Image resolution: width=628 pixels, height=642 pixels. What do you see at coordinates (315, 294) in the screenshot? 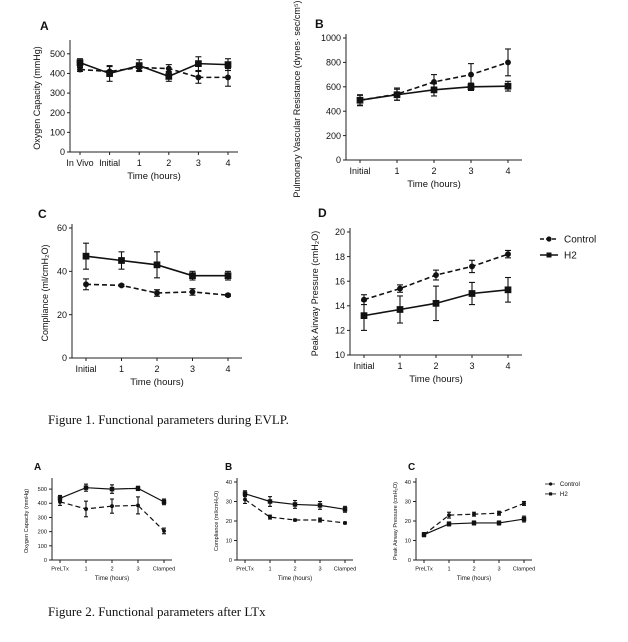
I see `y-axis-title: Peak Airway Pressure (cmH₂O)` at bounding box center [315, 294].